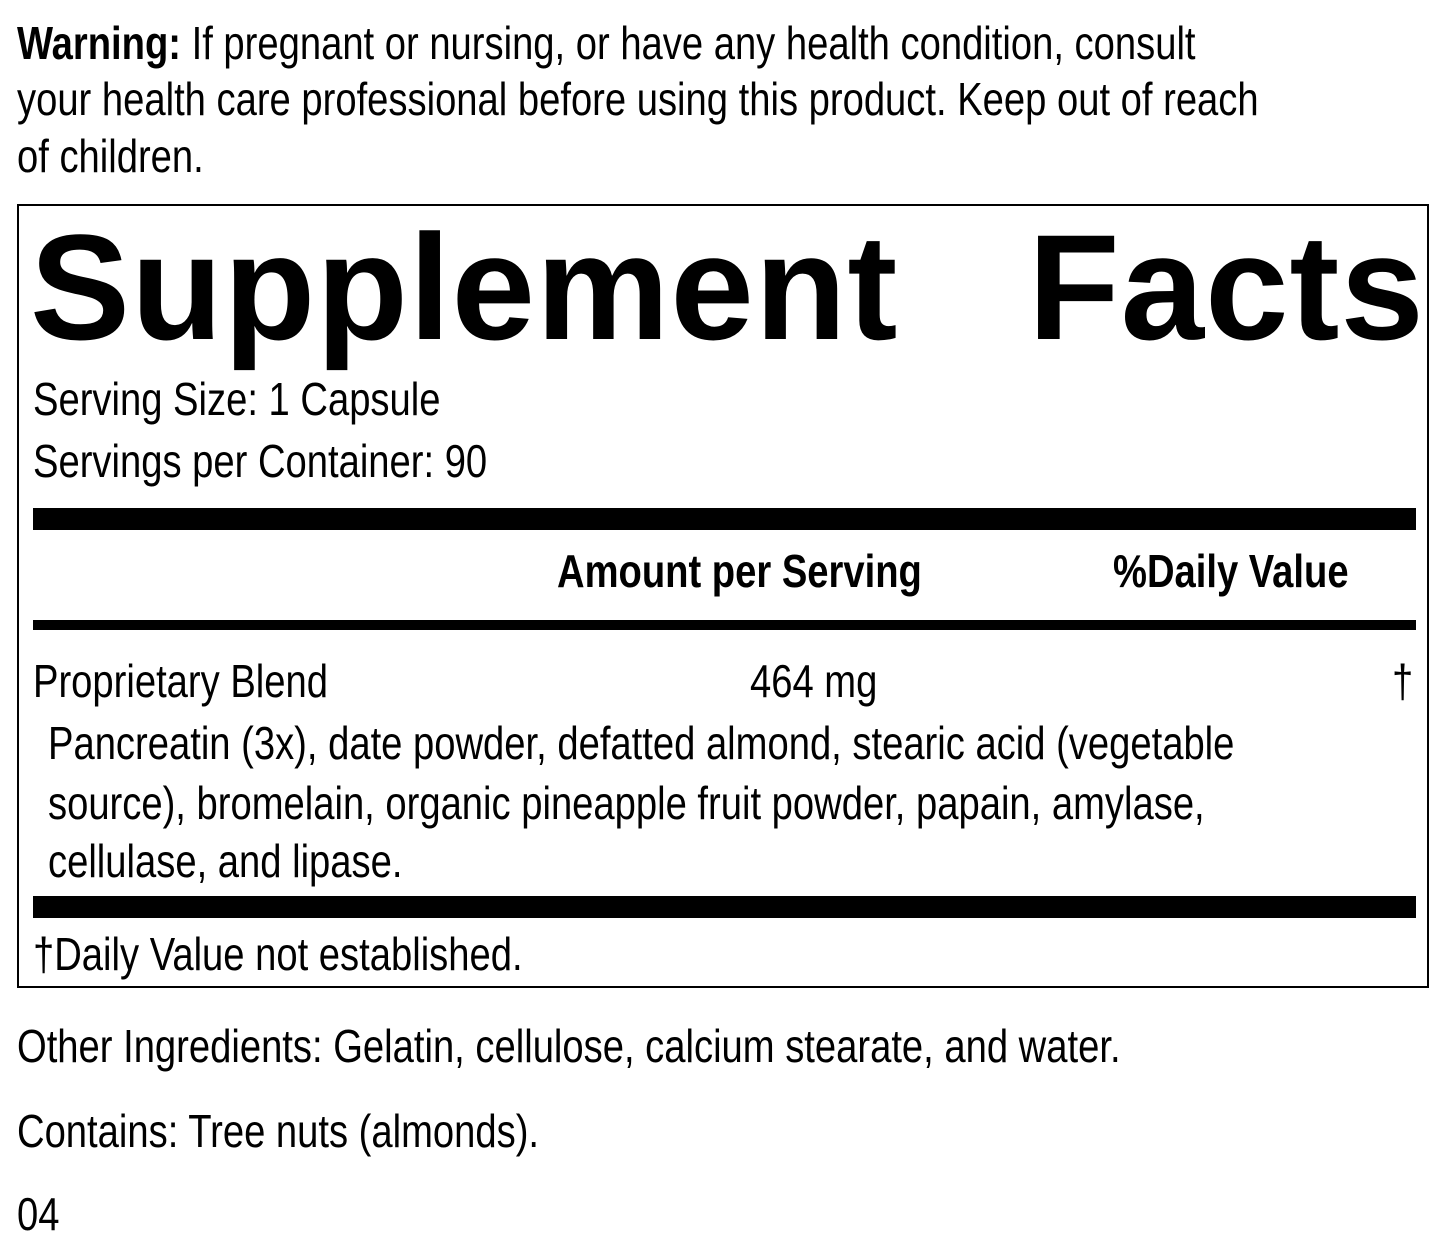 The image size is (1445, 1250). What do you see at coordinates (38, 1214) in the screenshot?
I see `label-code: 04` at bounding box center [38, 1214].